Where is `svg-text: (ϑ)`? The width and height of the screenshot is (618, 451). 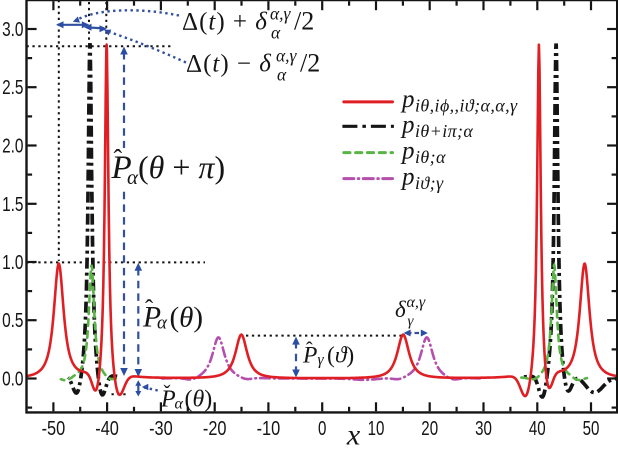 svg-text: (ϑ) is located at coordinates (340, 356).